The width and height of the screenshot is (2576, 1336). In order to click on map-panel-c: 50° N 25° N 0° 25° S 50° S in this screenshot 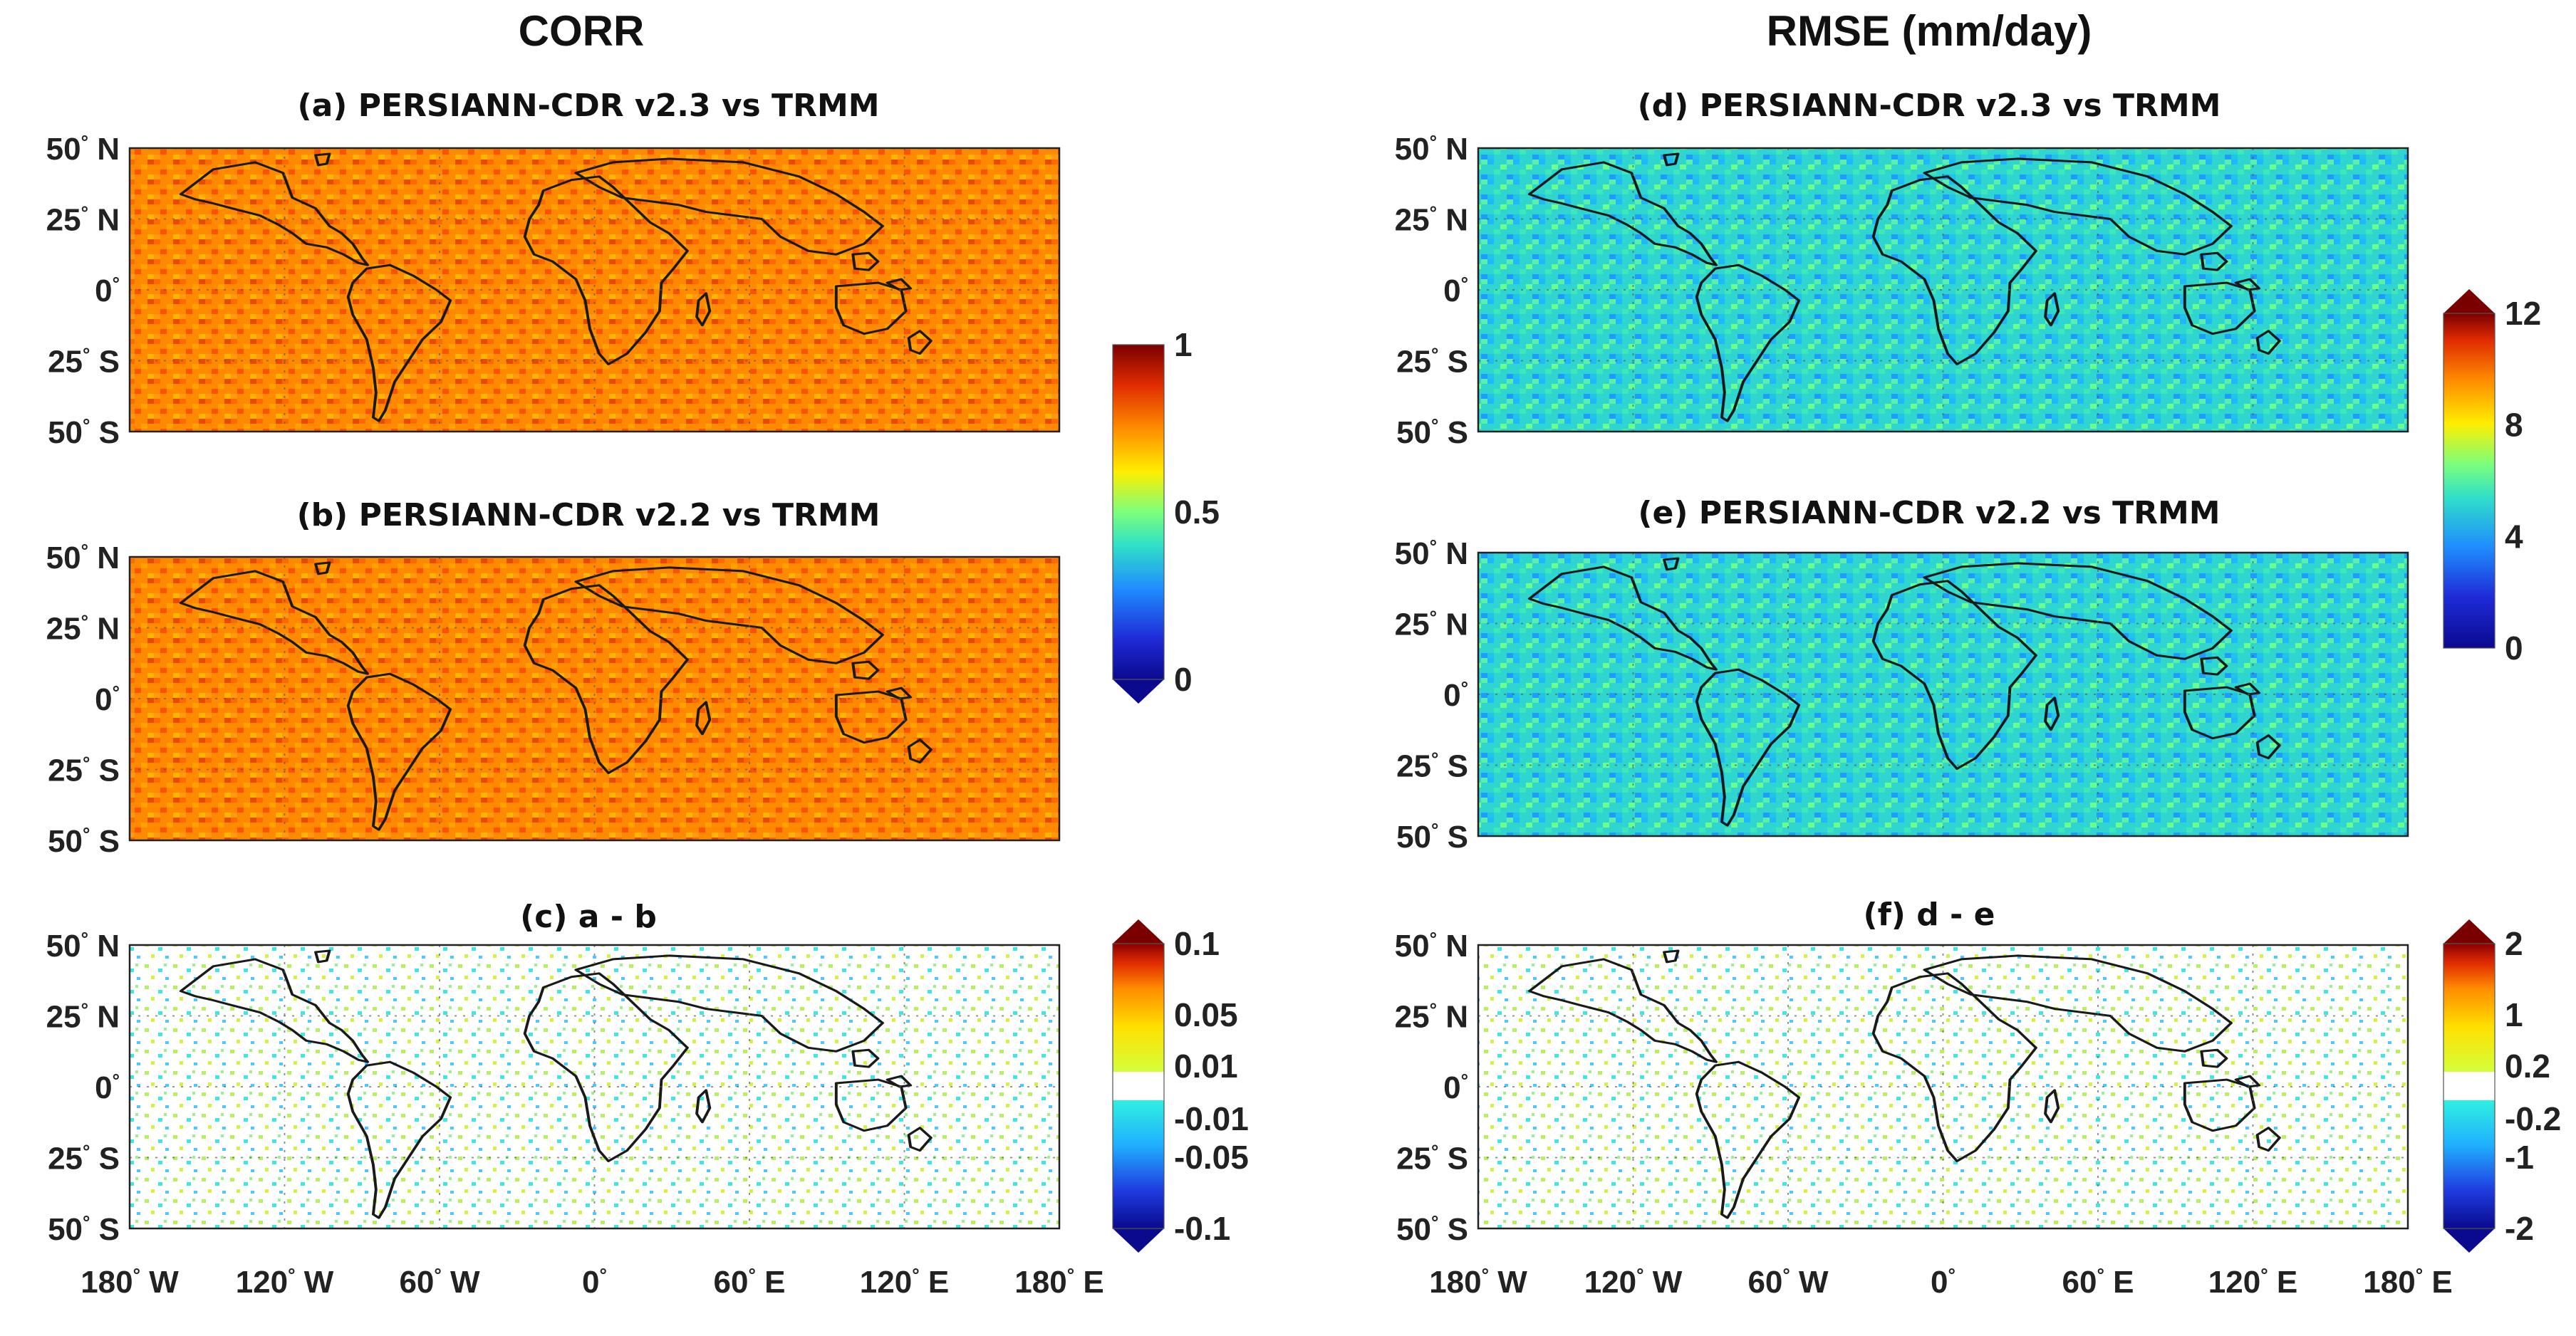, I will do `click(553, 1087)`.